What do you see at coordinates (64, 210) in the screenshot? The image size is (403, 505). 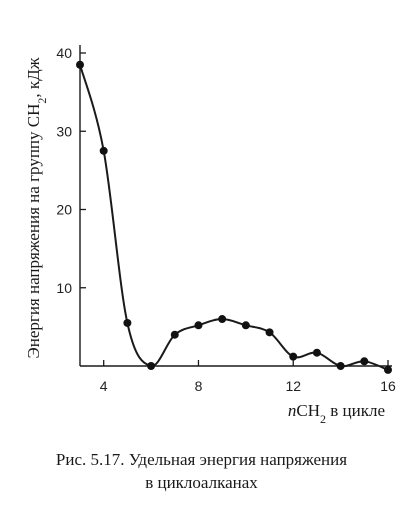 I see `y-tick-label: 20` at bounding box center [64, 210].